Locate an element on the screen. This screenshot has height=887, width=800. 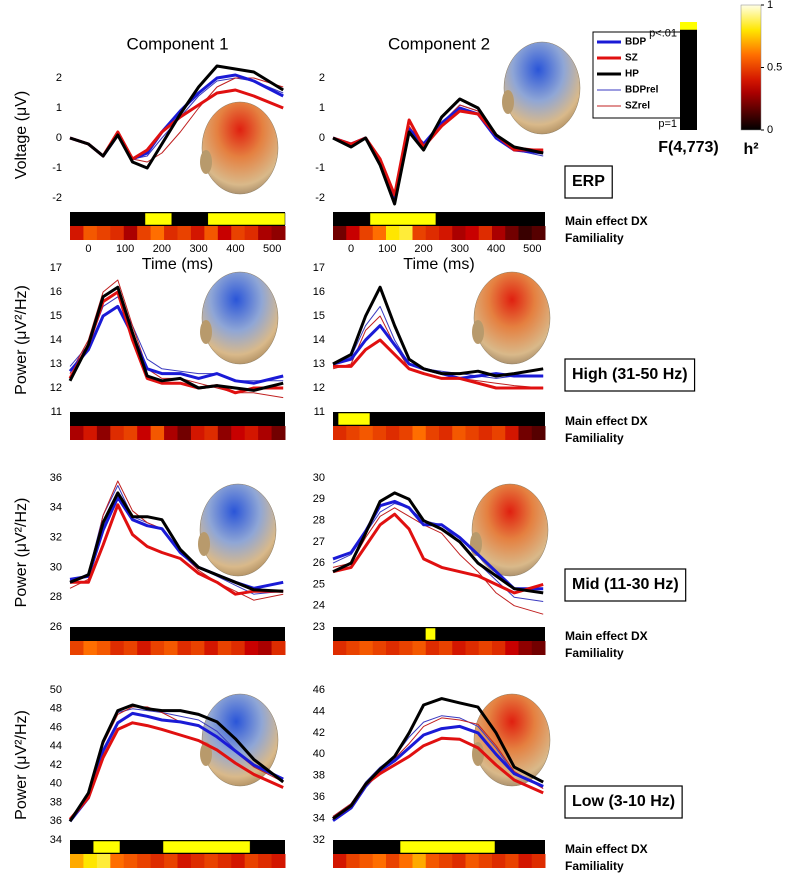
strip-label: Familiality is located at coordinates (594, 653).